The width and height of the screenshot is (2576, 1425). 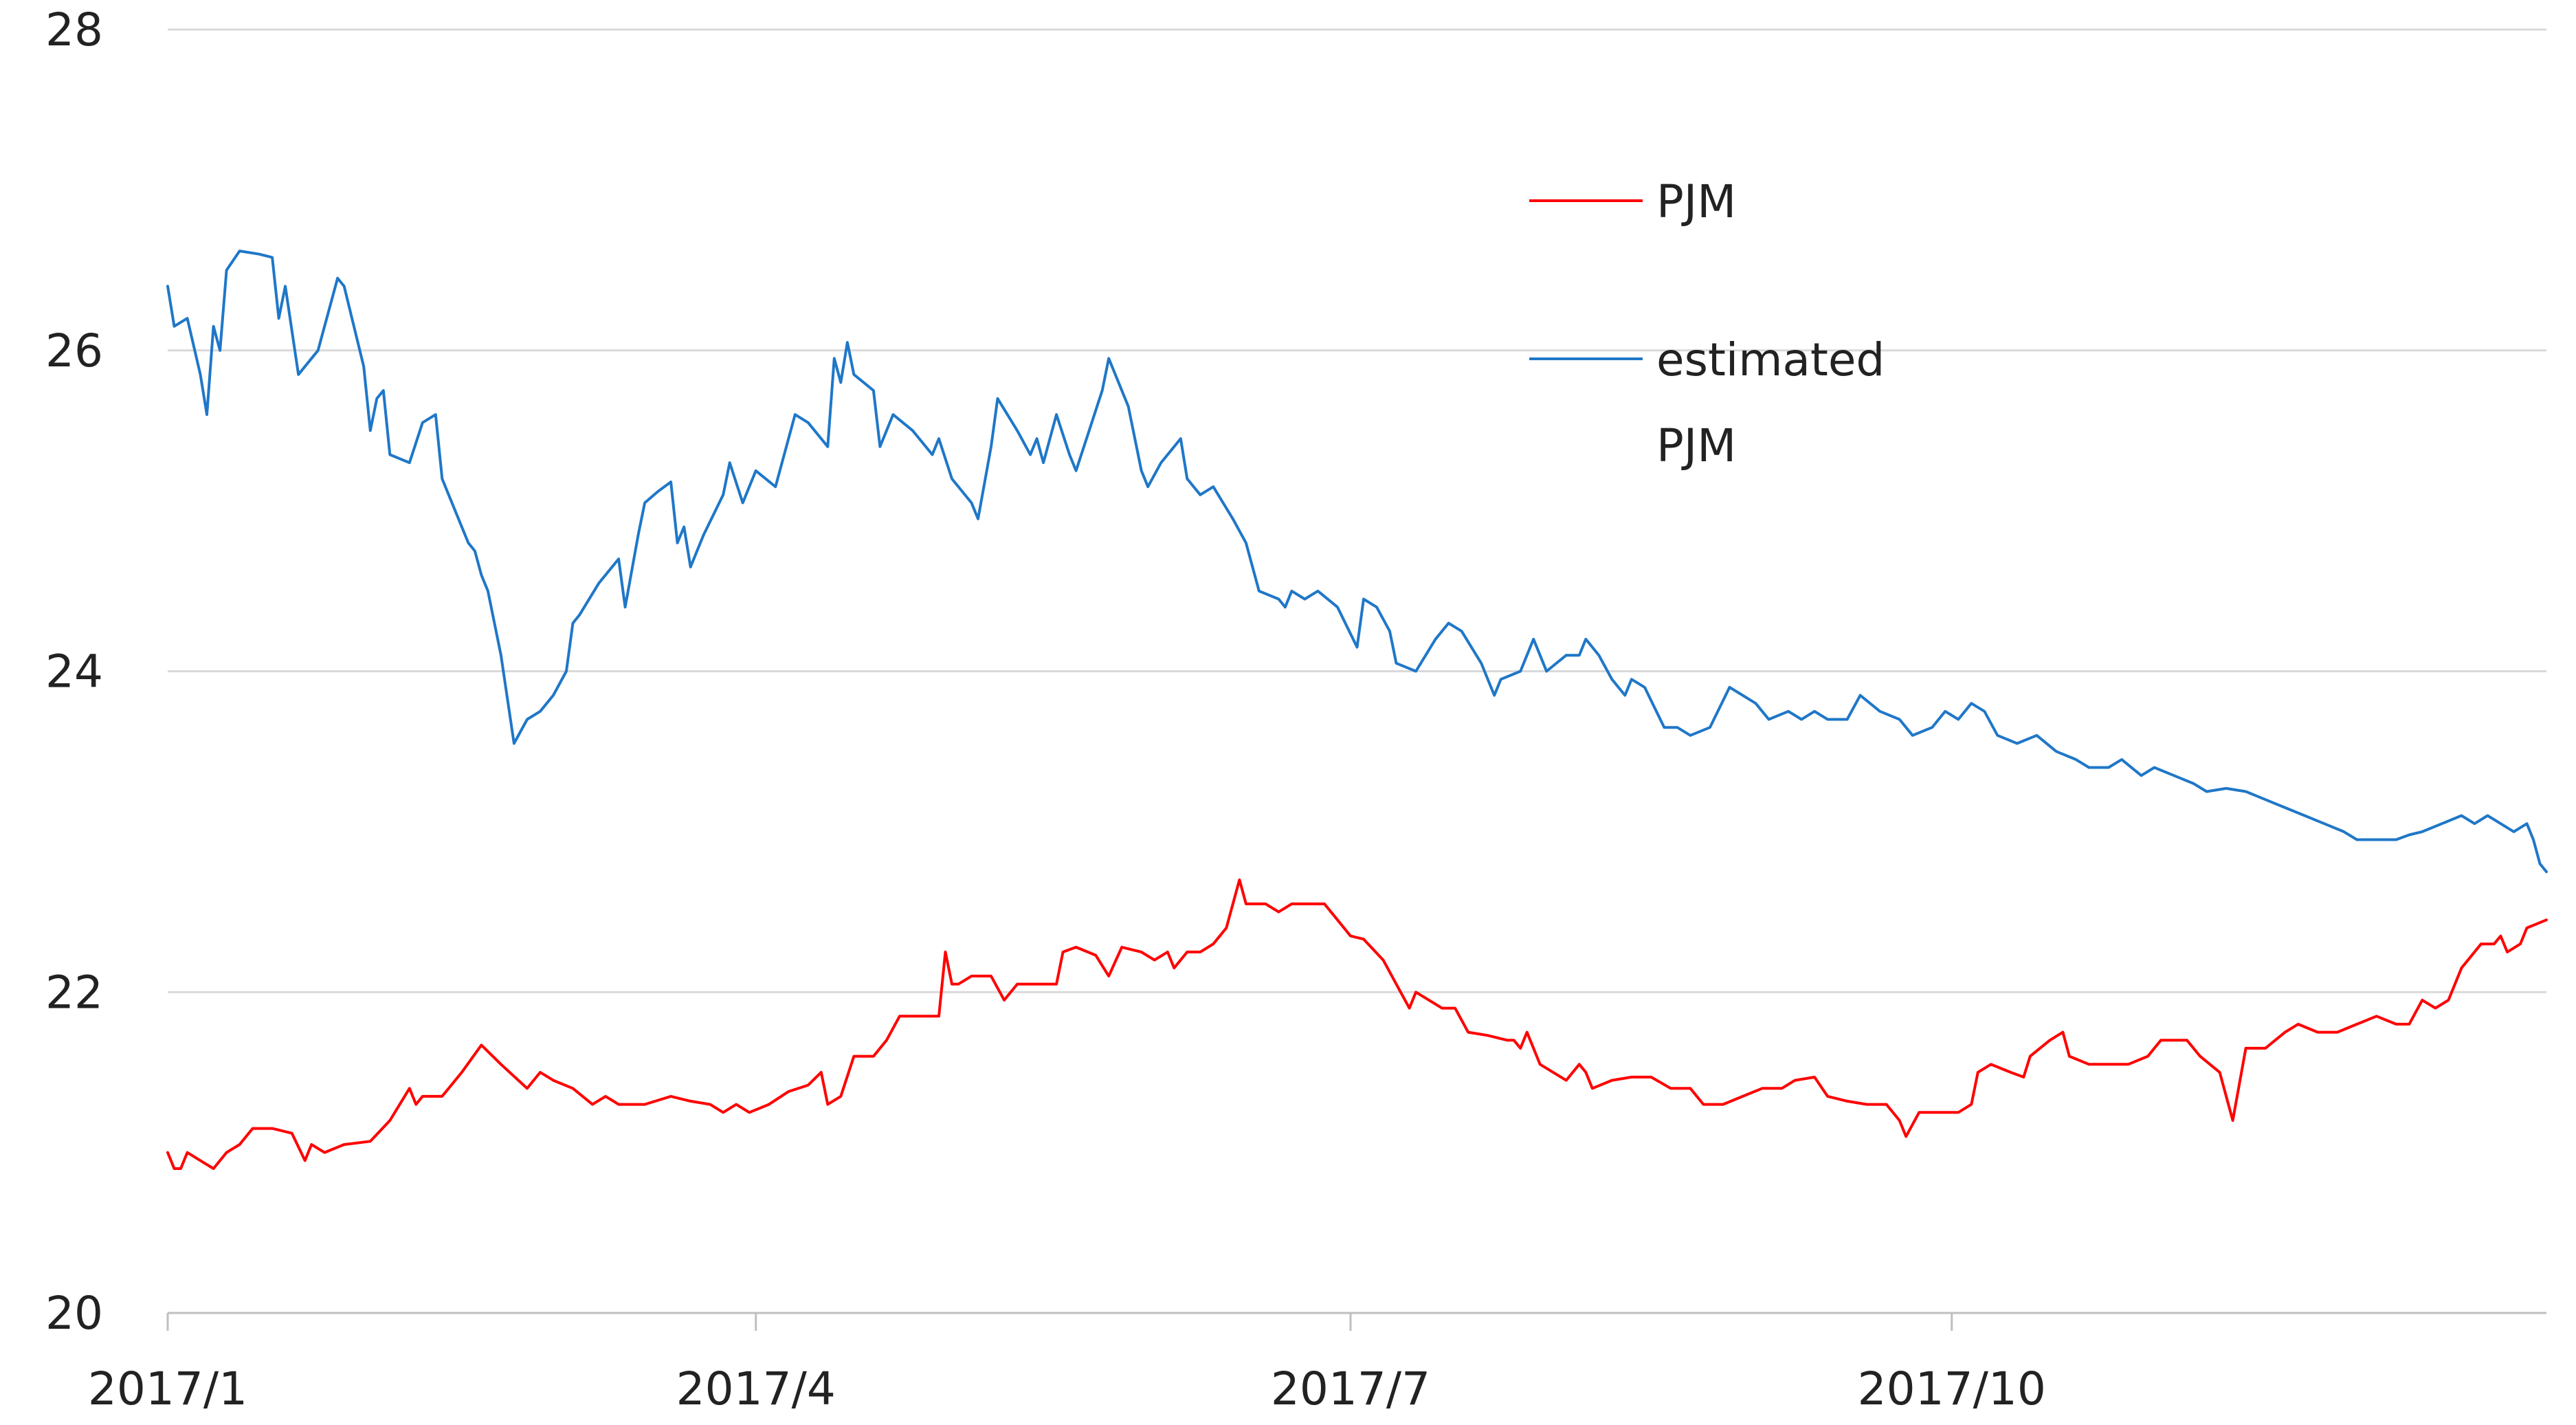 What do you see at coordinates (74, 1313) in the screenshot?
I see `y-tick-label: 20` at bounding box center [74, 1313].